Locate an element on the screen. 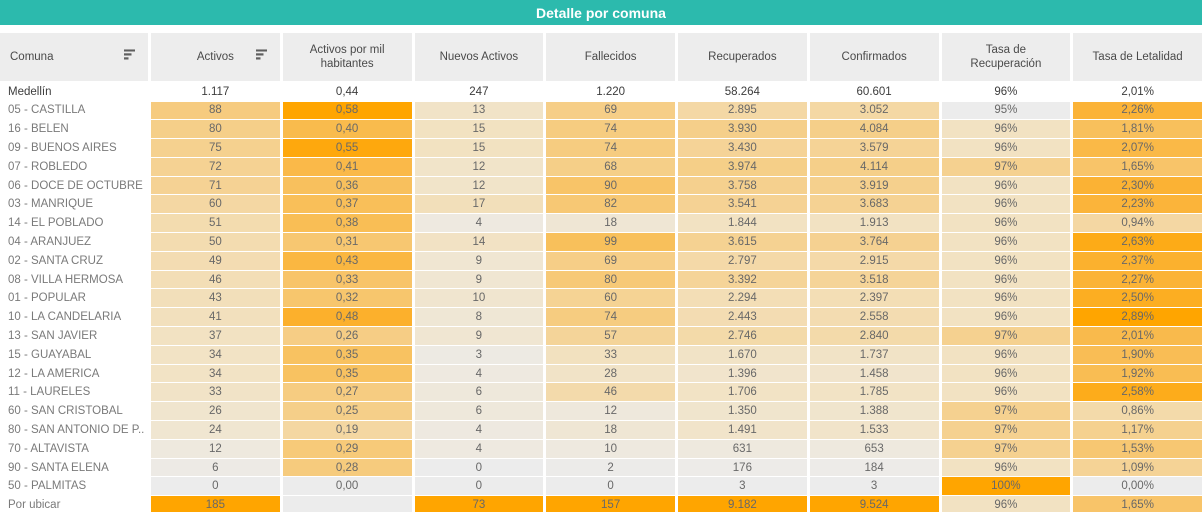 The image size is (1202, 512). comuna-cell: 14 - EL POBLADO is located at coordinates (56, 223).